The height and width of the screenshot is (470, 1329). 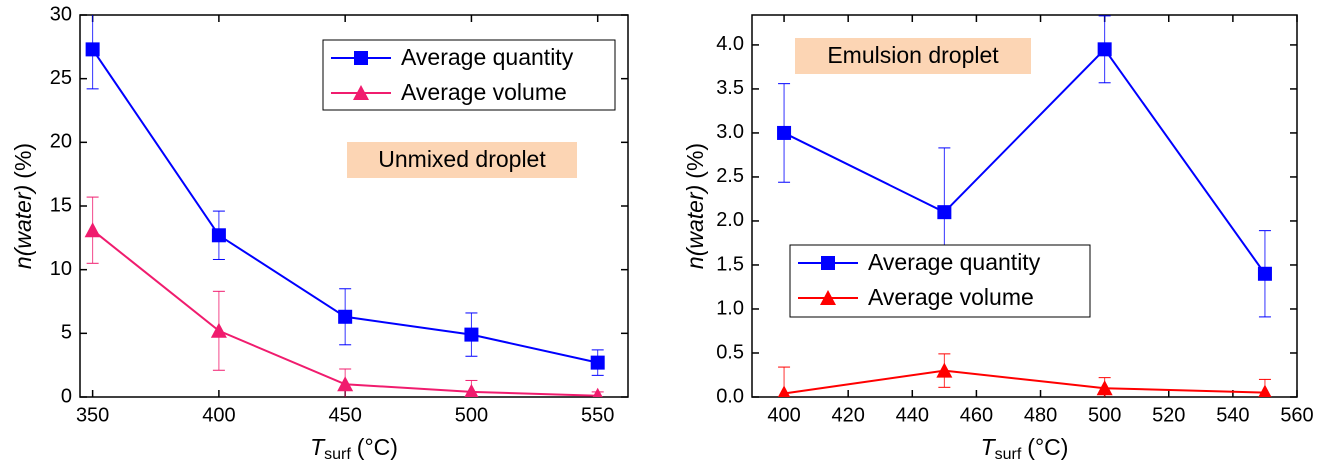 What do you see at coordinates (730, 132) in the screenshot?
I see `y-tick-label: 3.0` at bounding box center [730, 132].